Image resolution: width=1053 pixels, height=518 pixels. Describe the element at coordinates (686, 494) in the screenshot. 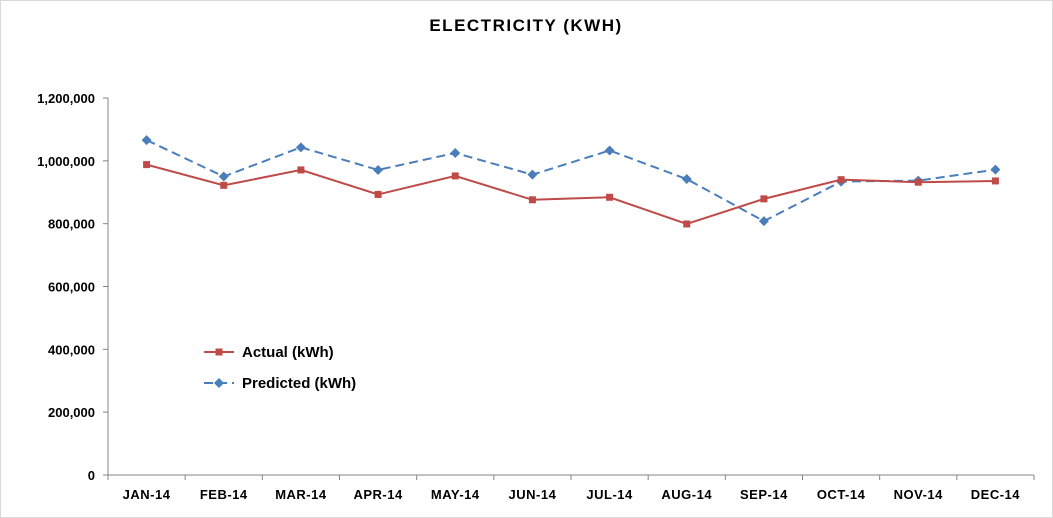

I see `x-tick-label: AUG-14` at that location.